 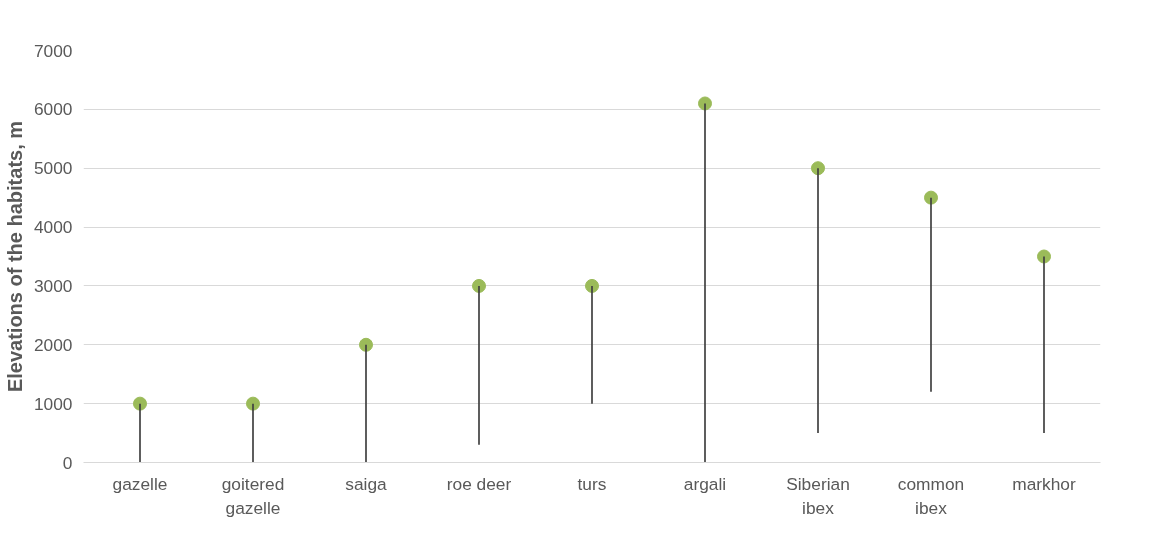 What do you see at coordinates (253, 495) in the screenshot?
I see `x-tick-label: goitered gazelle` at bounding box center [253, 495].